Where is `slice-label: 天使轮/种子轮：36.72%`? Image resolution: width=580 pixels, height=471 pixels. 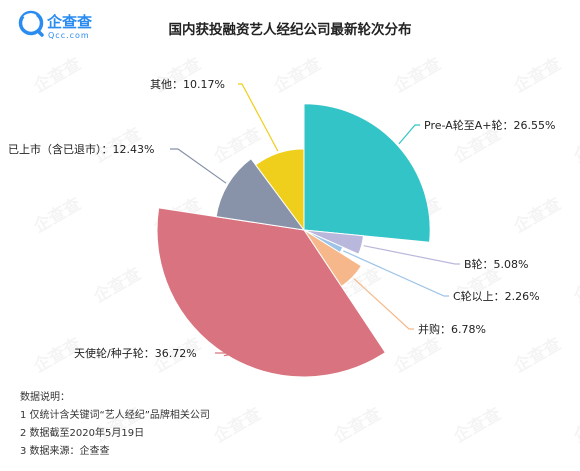
slice-label: 天使轮/种子轮：36.72% is located at coordinates (135, 353).